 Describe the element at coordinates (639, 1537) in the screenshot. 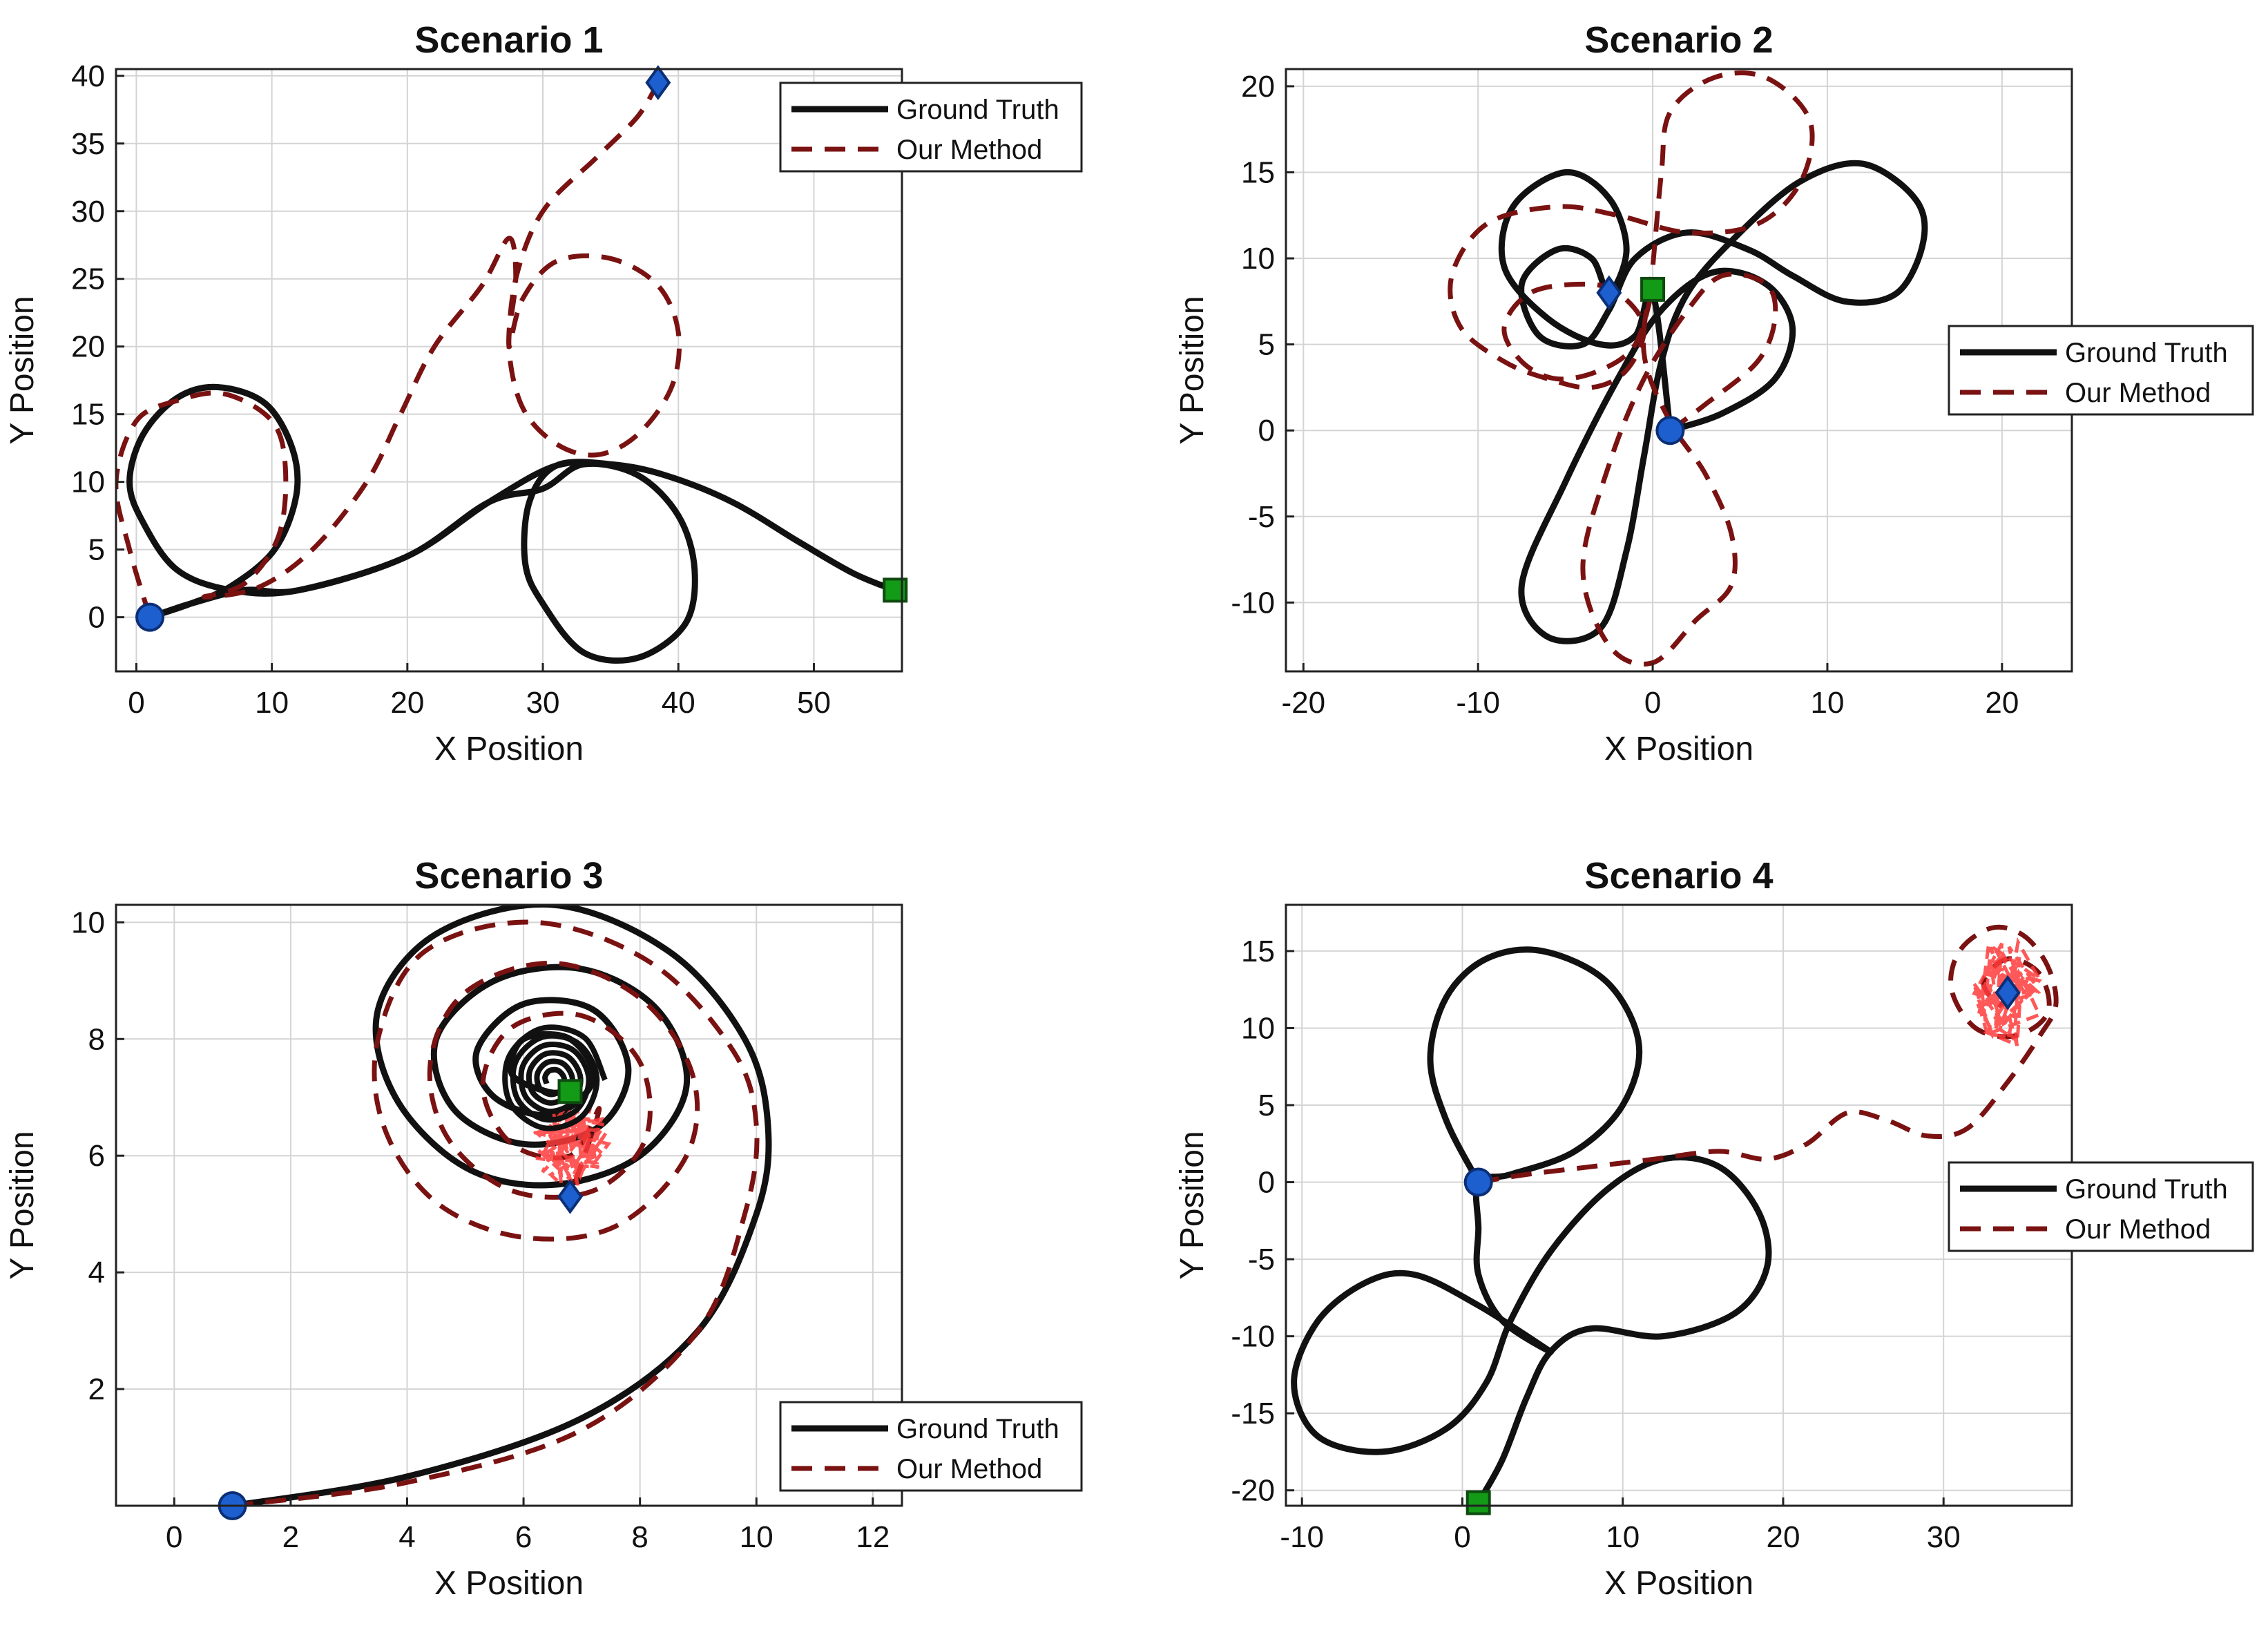

I see `x-tick-label: 8` at that location.